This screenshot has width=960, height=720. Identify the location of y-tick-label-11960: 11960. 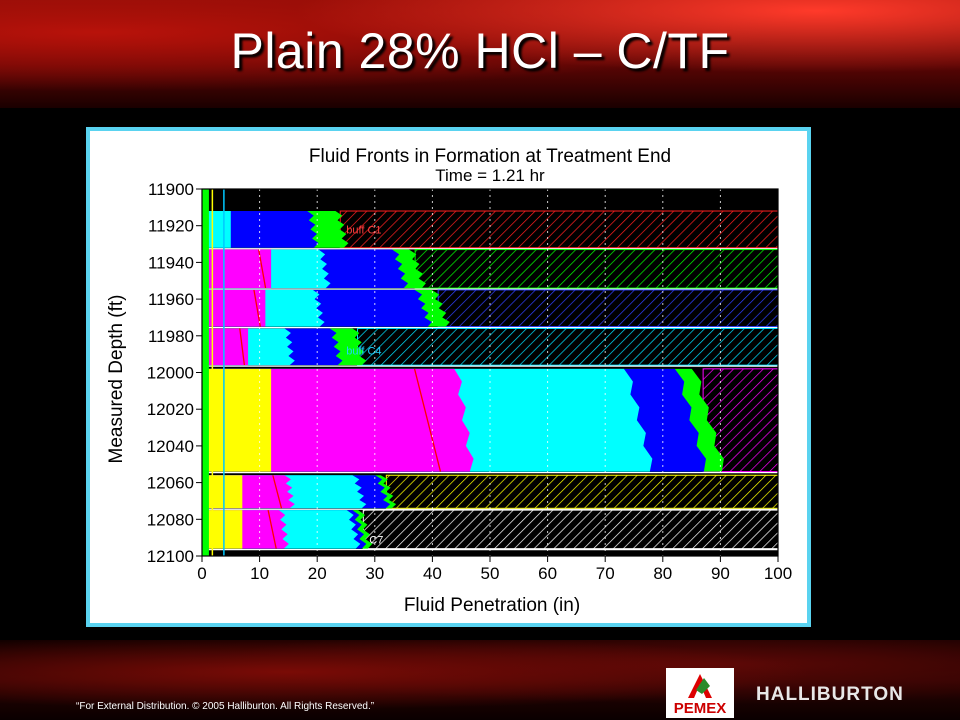
(171, 299).